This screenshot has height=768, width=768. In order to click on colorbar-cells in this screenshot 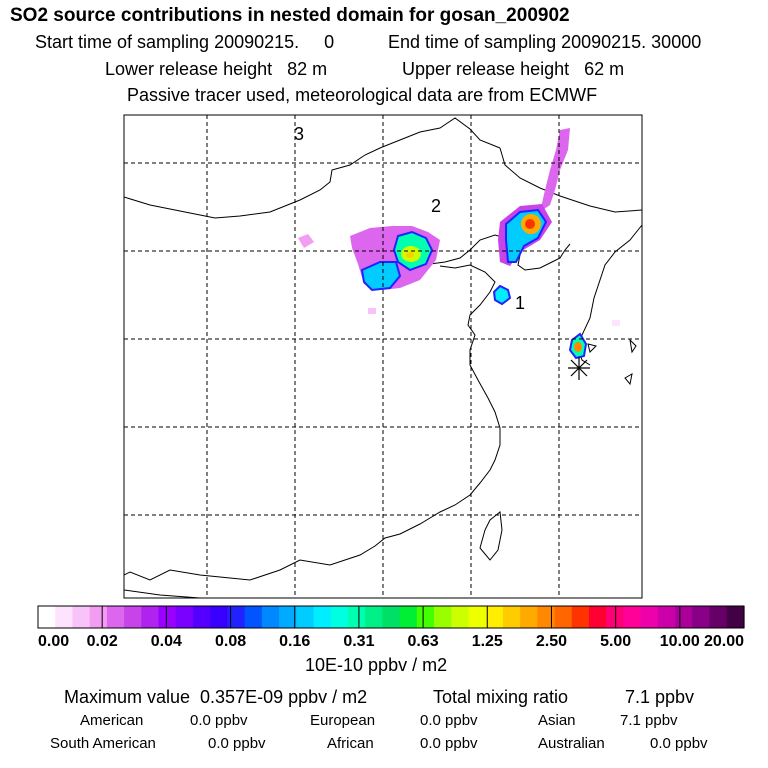, I will do `click(391, 617)`.